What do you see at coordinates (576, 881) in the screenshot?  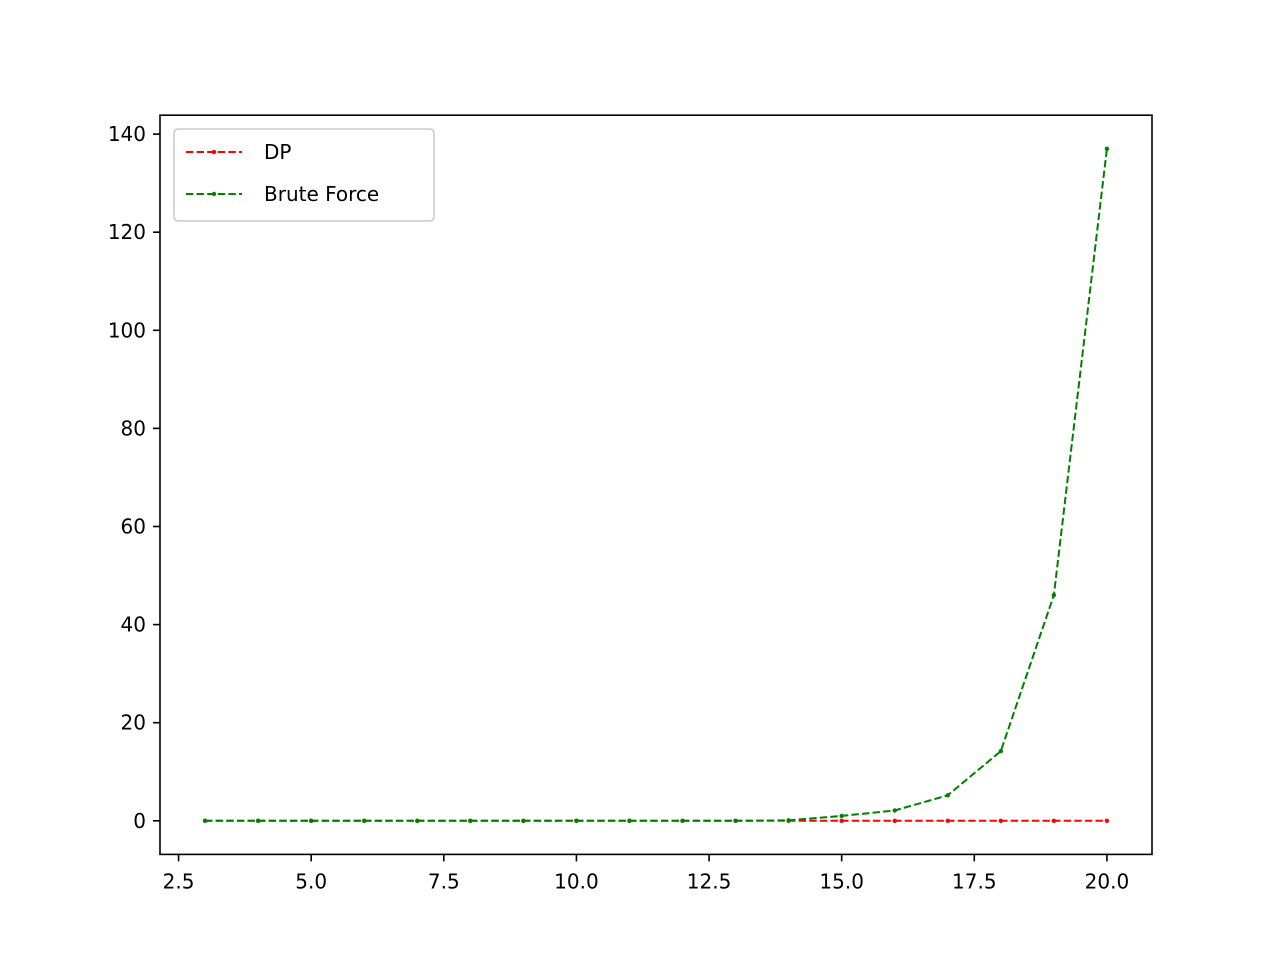 I see `x-tick-label-3: 10.0` at bounding box center [576, 881].